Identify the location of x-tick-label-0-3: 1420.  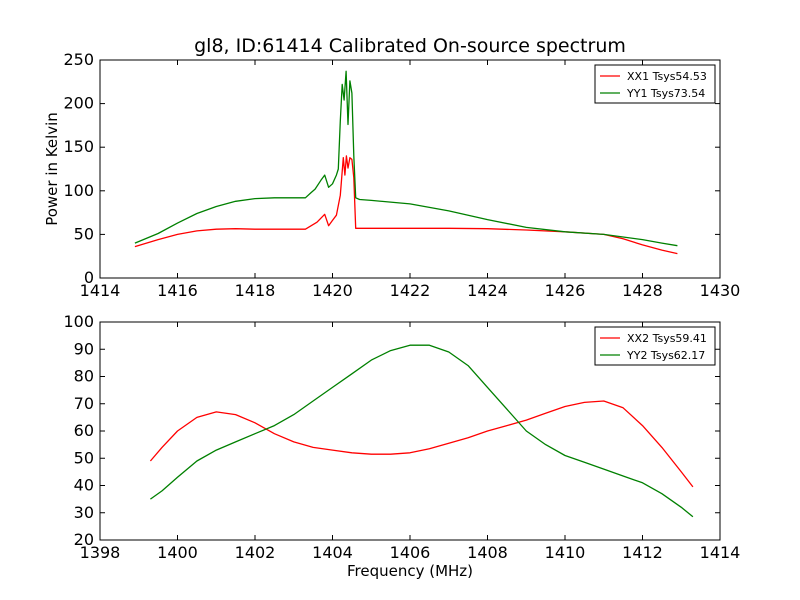
(332, 290).